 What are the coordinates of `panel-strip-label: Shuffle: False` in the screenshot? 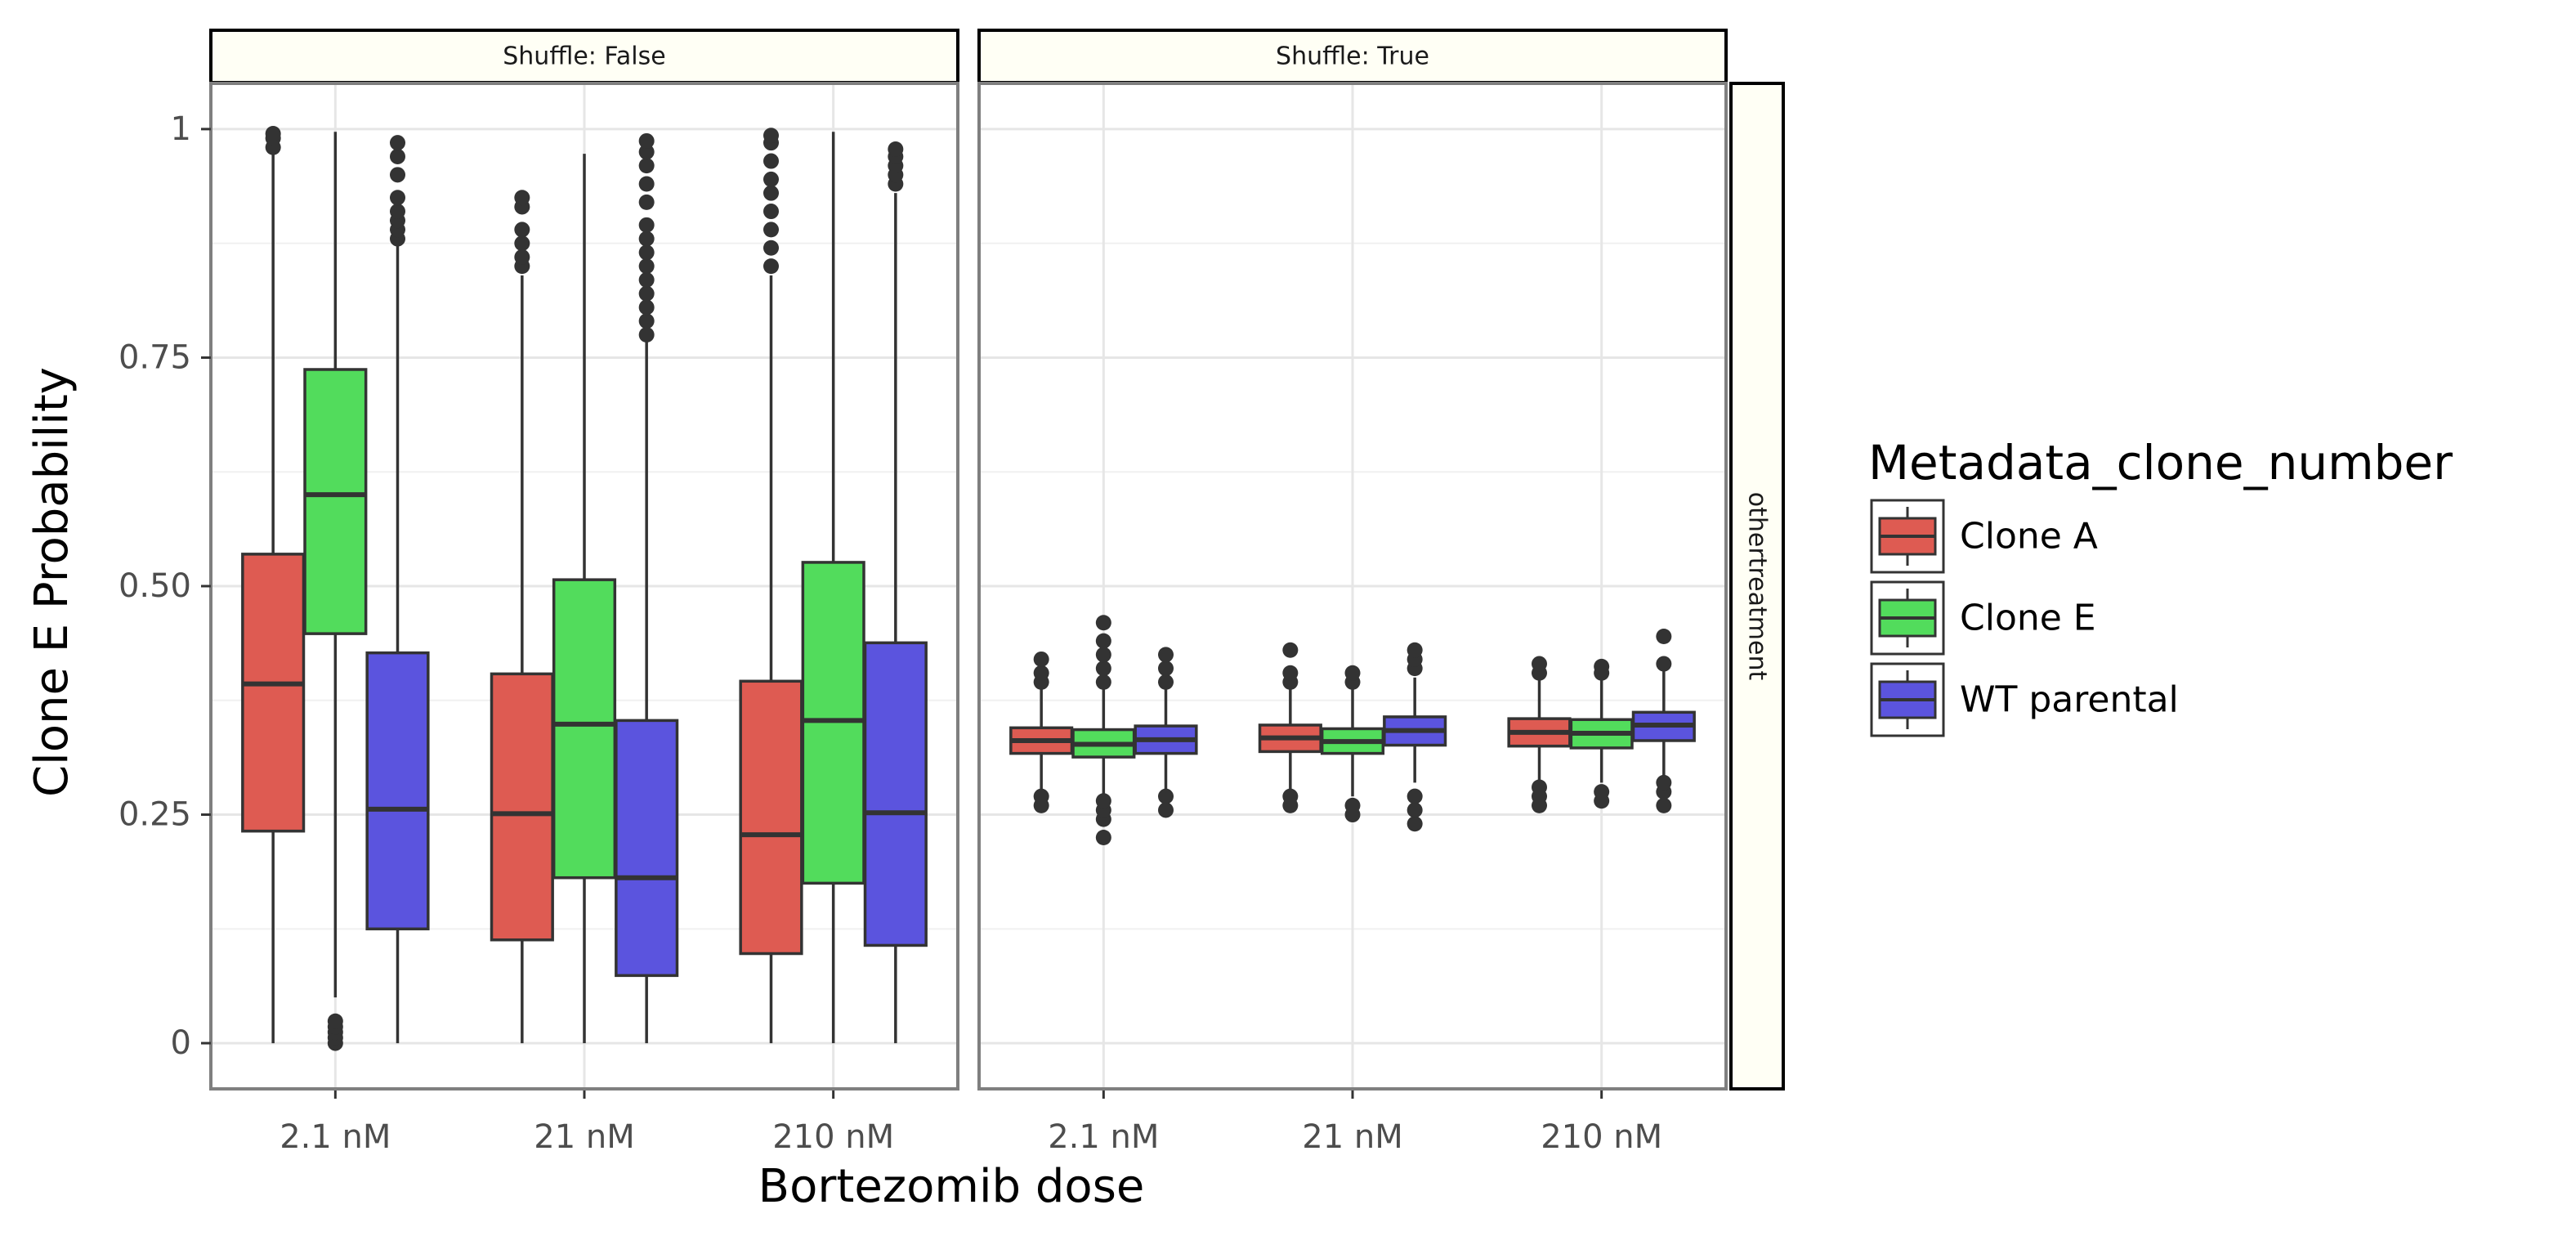 It's located at (584, 57).